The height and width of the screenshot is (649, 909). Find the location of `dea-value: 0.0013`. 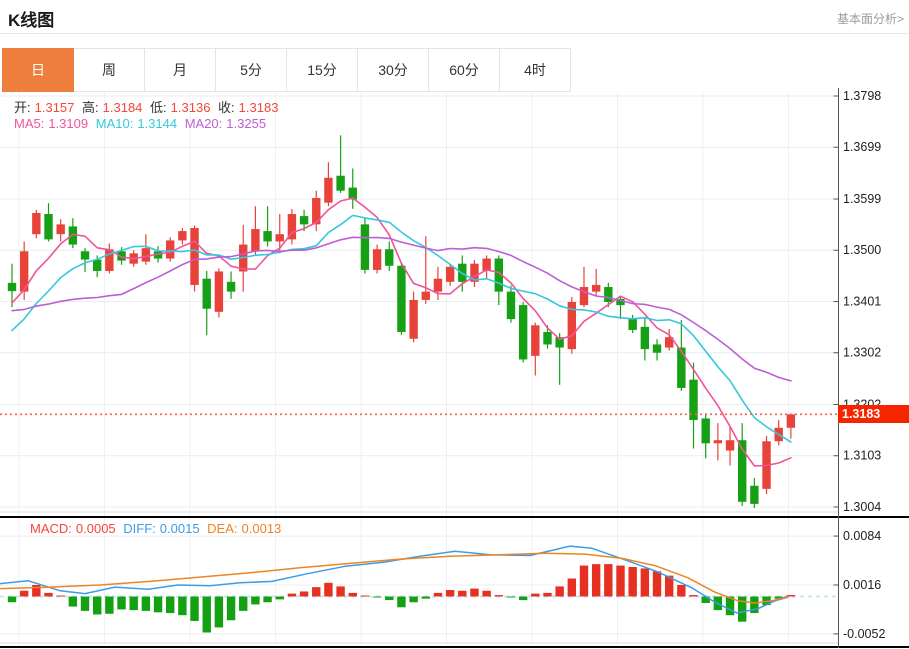

dea-value: 0.0013 is located at coordinates (261, 528).